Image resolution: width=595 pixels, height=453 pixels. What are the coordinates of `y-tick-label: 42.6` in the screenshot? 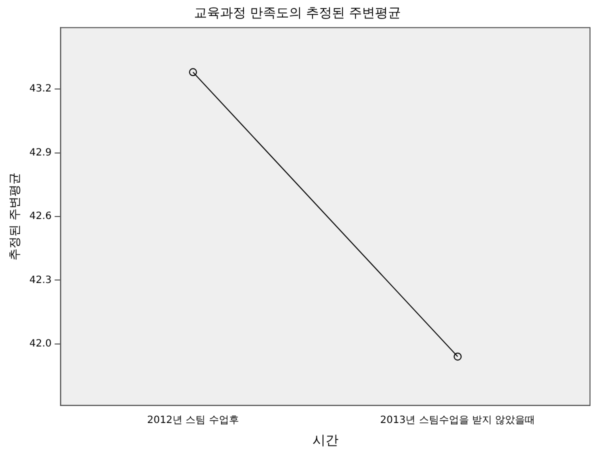 It's located at (40, 216).